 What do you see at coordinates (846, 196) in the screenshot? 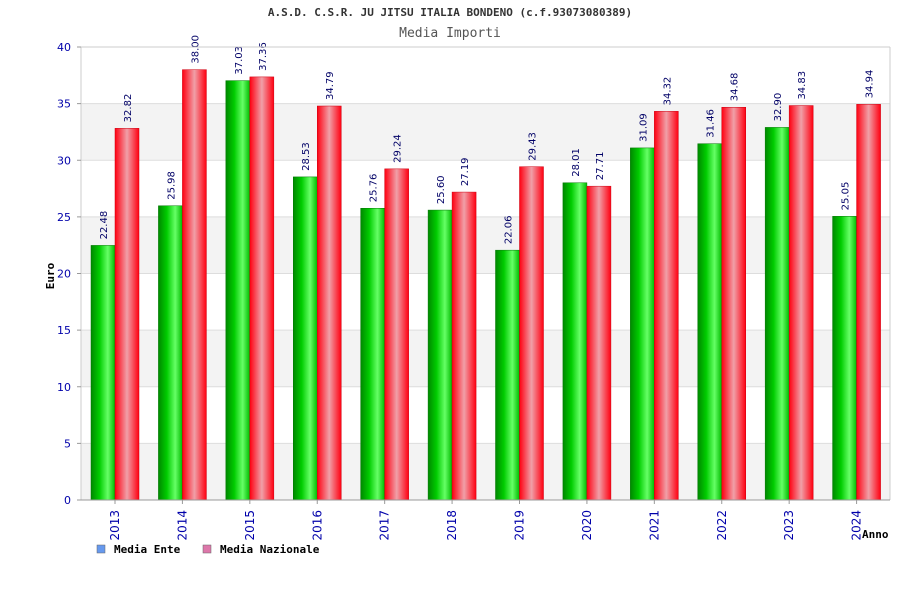
I see `data-label: 25.05` at bounding box center [846, 196].